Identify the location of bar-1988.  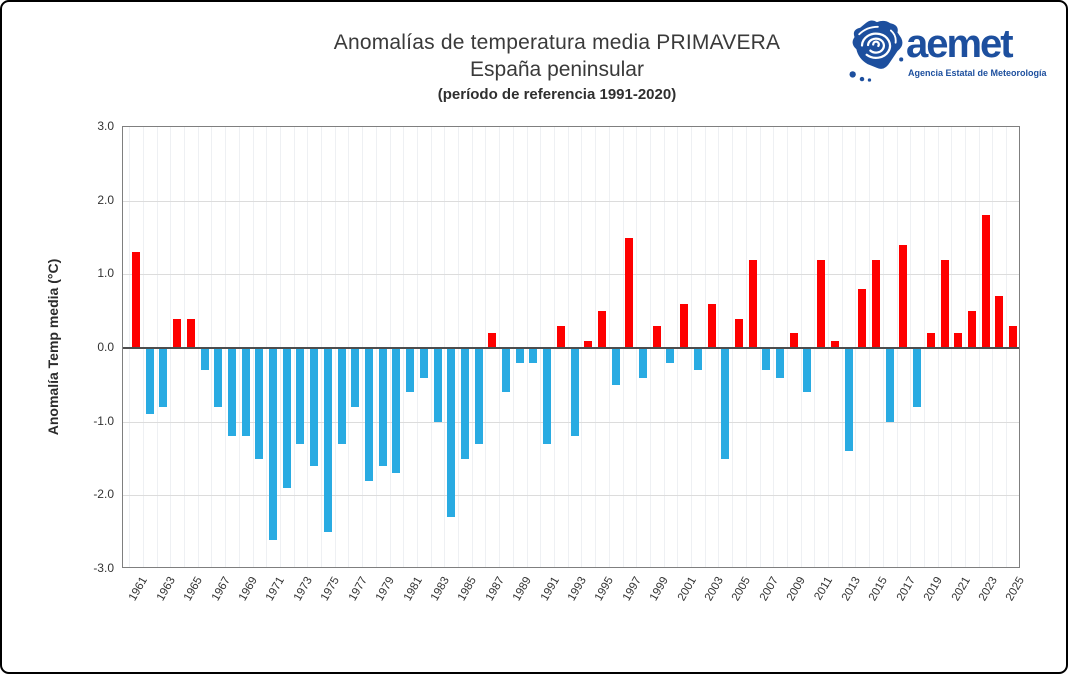
(506, 370).